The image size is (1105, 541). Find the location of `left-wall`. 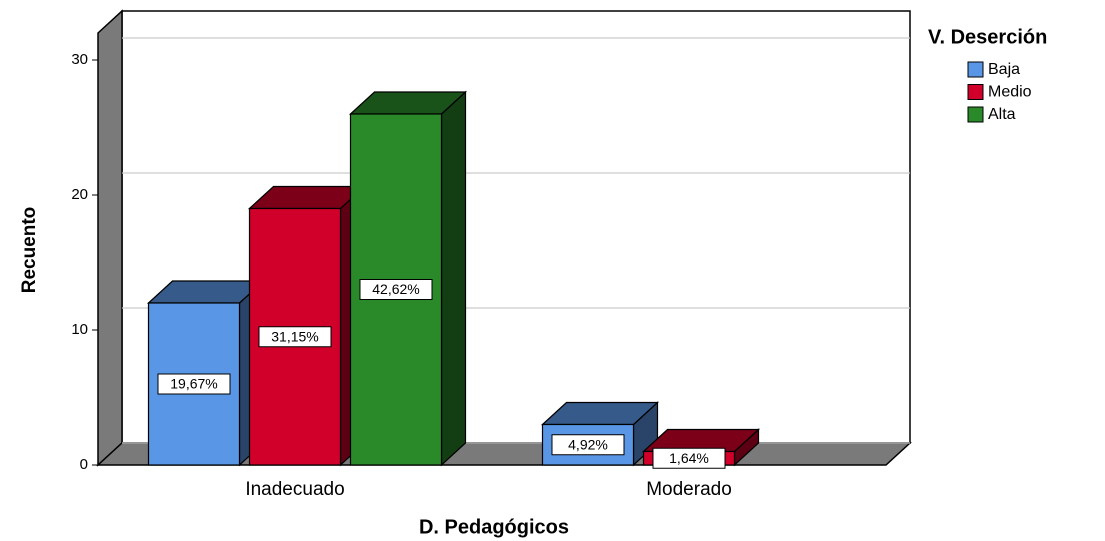

left-wall is located at coordinates (110, 238).